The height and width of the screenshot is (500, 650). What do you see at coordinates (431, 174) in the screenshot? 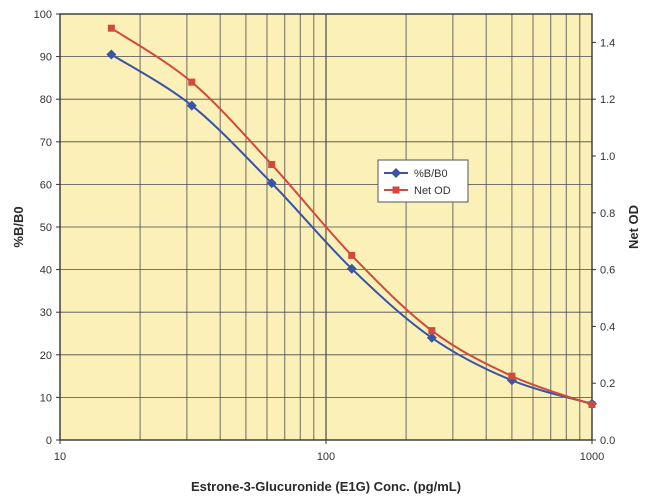
I see `legend-label-pct-b-b0: %B/B0` at bounding box center [431, 174].